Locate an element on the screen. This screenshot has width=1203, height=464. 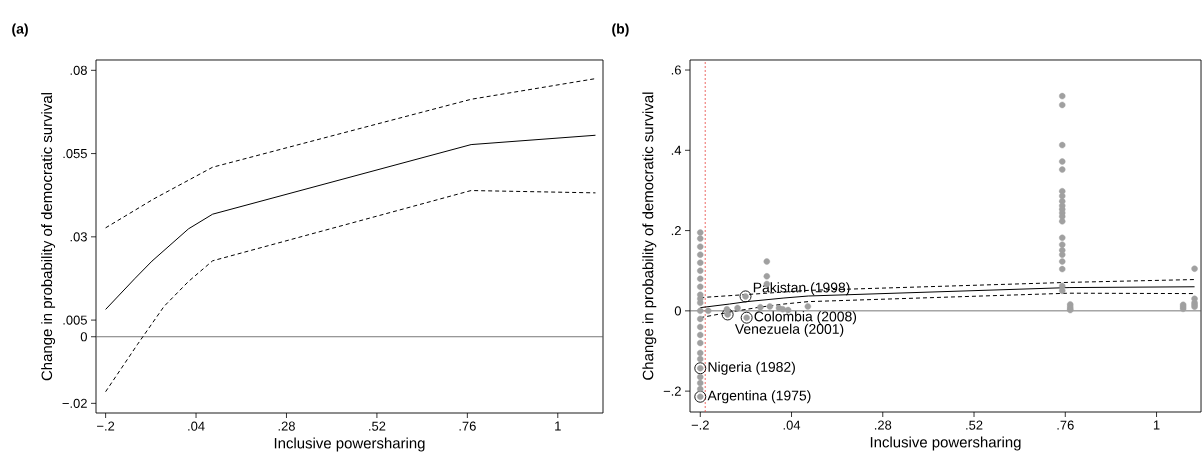
annotation: Venezuela (2001) is located at coordinates (789, 330).